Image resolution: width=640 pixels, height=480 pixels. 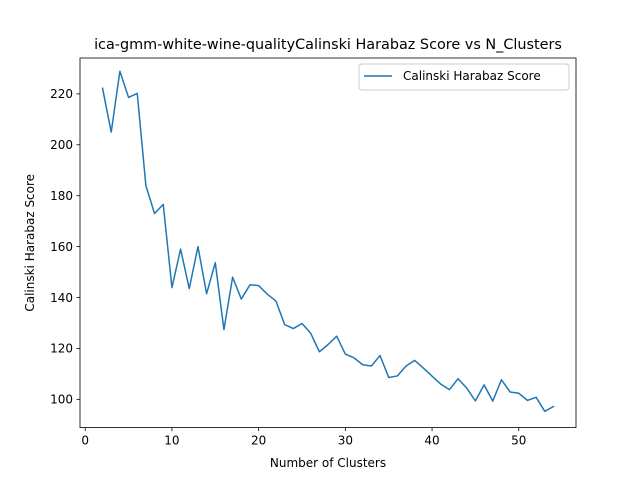 I want to click on y-axis-label: Calinski Harabaz Score, so click(x=30, y=243).